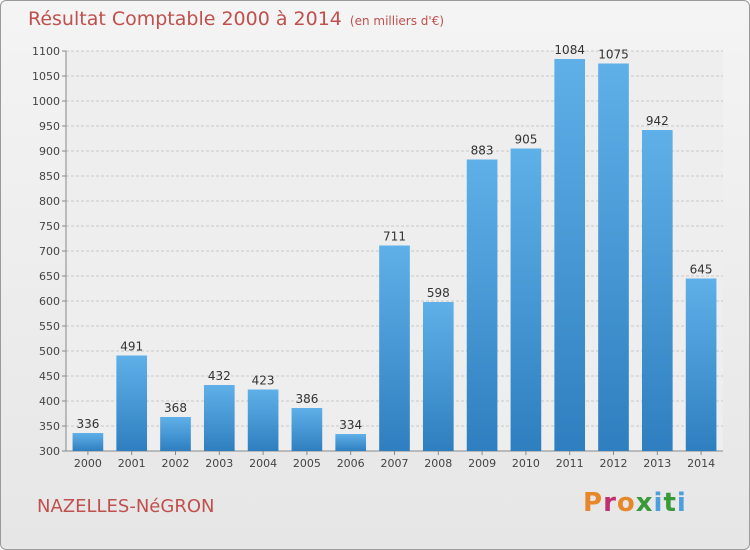 The image size is (750, 550). What do you see at coordinates (306, 399) in the screenshot?
I see `data-label: 386` at bounding box center [306, 399].